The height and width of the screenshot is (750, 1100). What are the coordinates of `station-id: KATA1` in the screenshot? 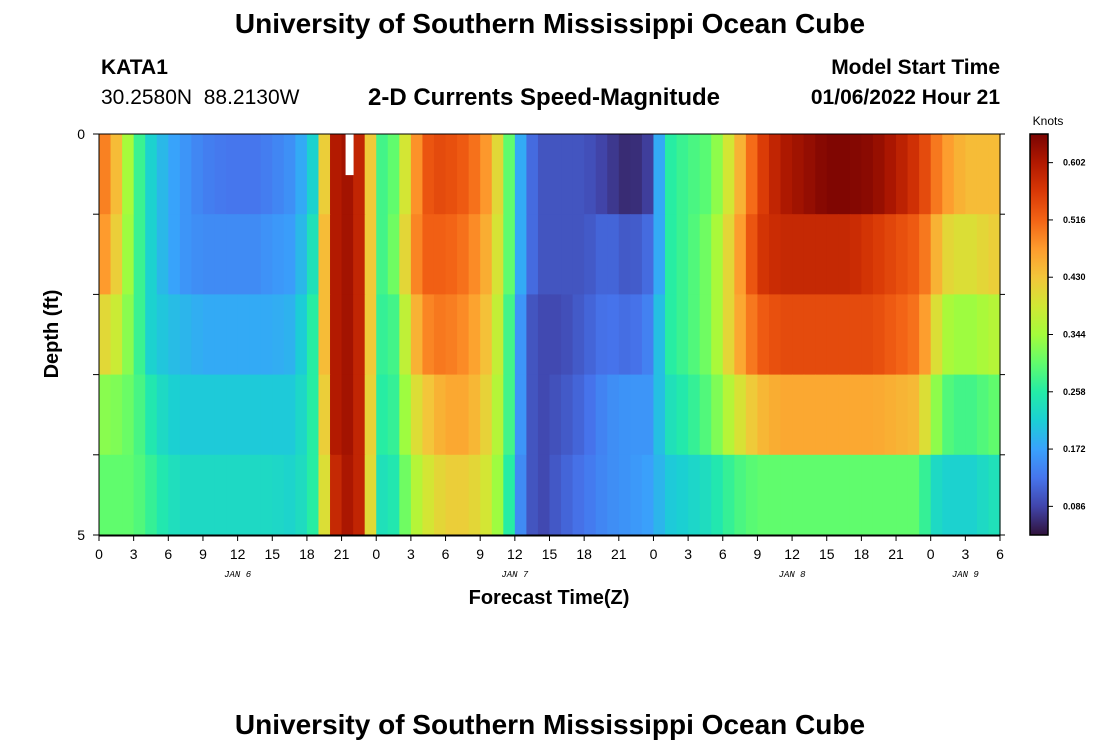 It's located at (134, 67).